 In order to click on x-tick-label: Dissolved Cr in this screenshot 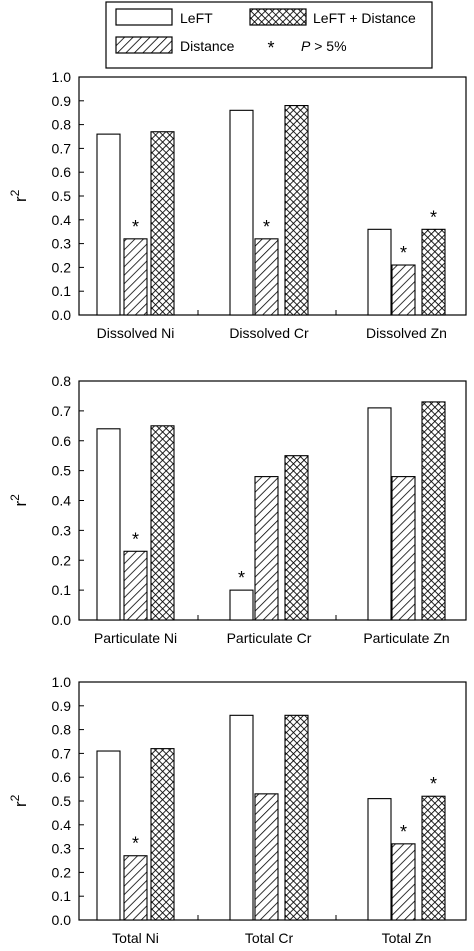, I will do `click(269, 333)`.